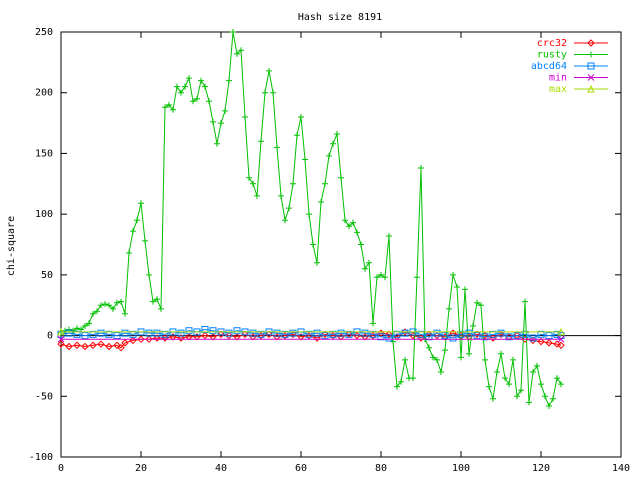 The width and height of the screenshot is (640, 480). What do you see at coordinates (558, 78) in the screenshot?
I see `legend-label-min: min` at bounding box center [558, 78].